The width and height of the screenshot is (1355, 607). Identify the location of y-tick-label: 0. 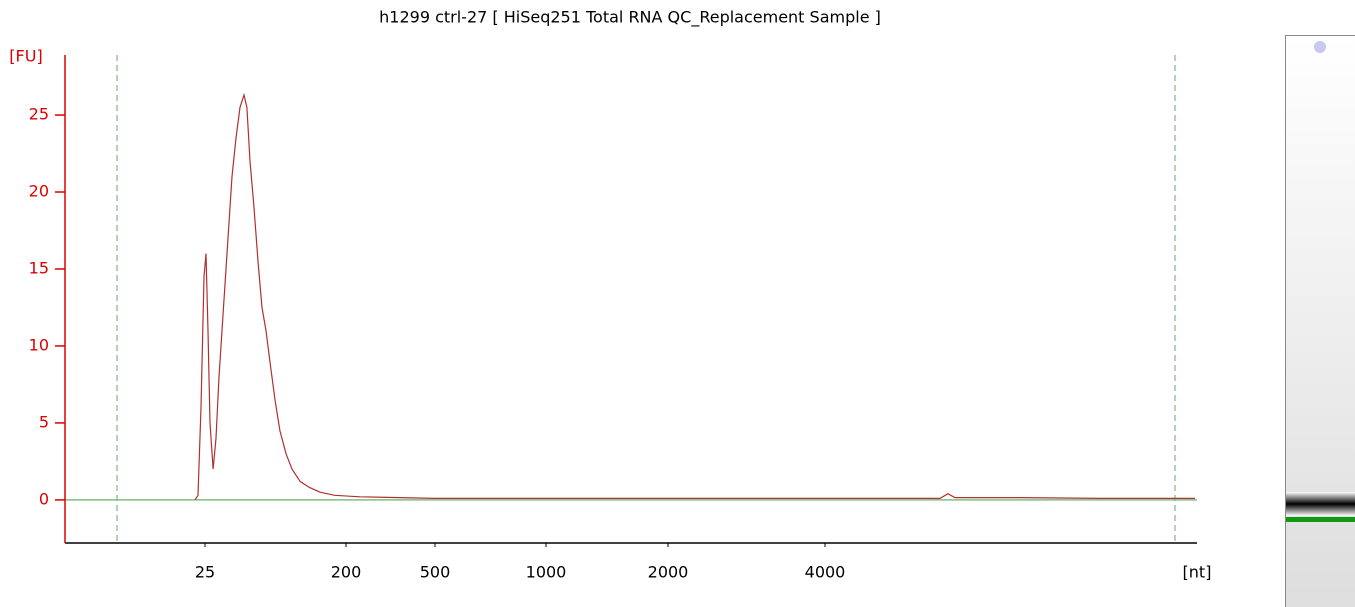
(44, 498).